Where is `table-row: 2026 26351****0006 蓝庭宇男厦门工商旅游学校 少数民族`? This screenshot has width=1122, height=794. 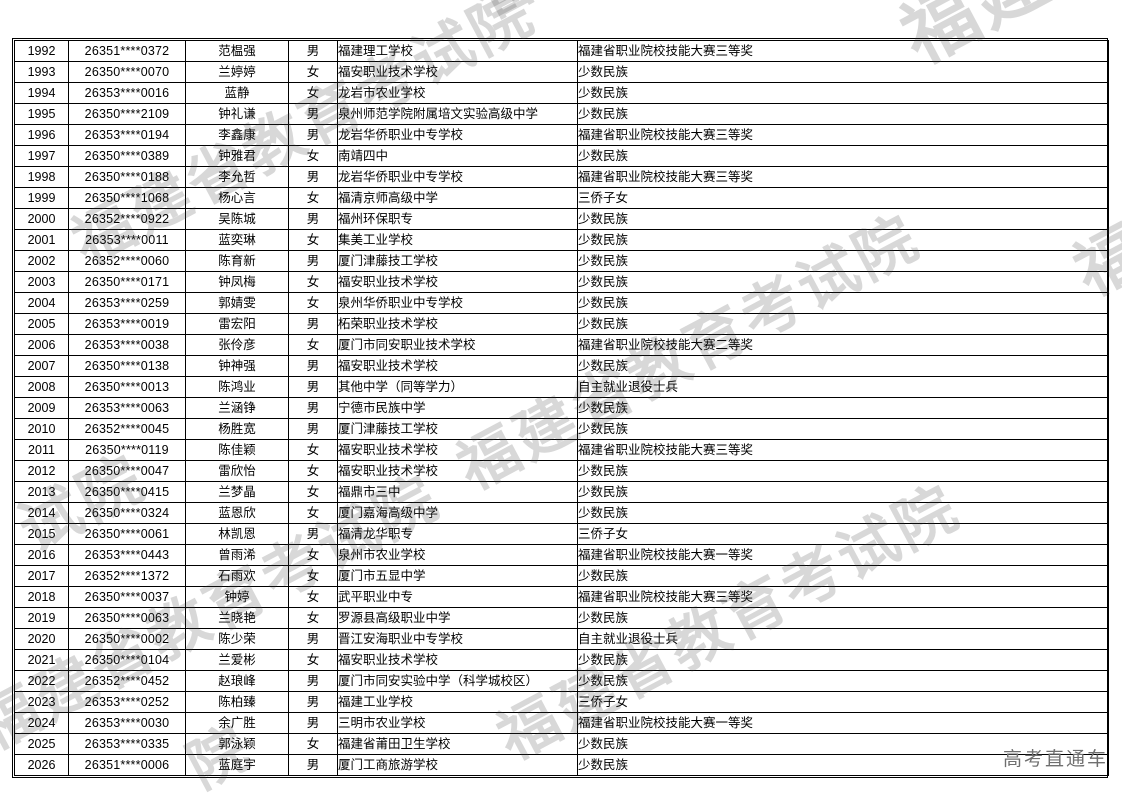 table-row: 2026 26351****0006 蓝庭宇男厦门工商旅游学校 少数民族 is located at coordinates (561, 765).